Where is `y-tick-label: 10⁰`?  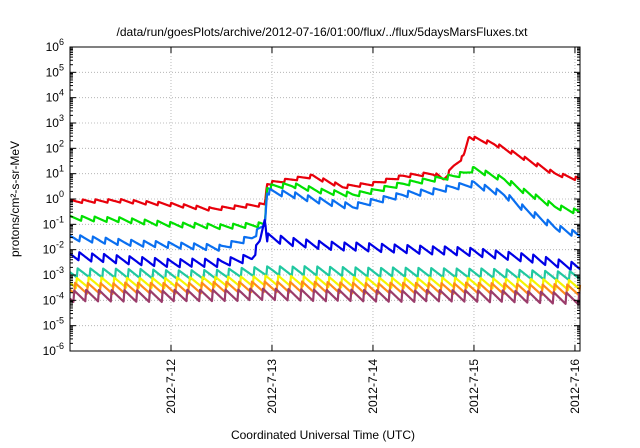 y-tick-label: 10⁰ is located at coordinates (55, 197).